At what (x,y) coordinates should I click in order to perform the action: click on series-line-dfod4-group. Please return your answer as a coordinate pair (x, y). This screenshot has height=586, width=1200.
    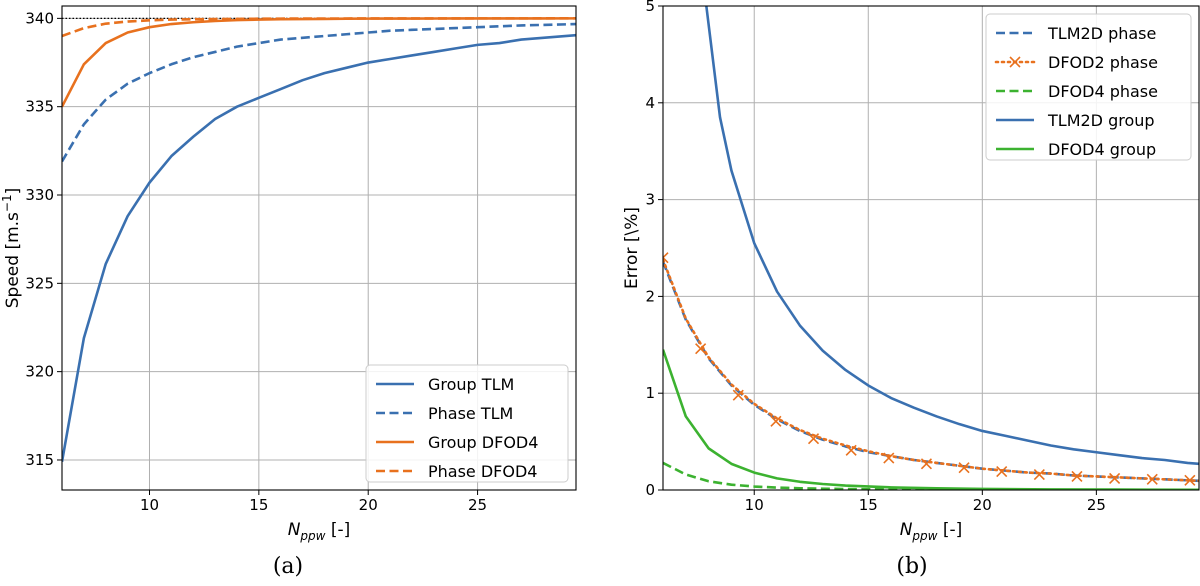
    Looking at the image, I should click on (931, 419).